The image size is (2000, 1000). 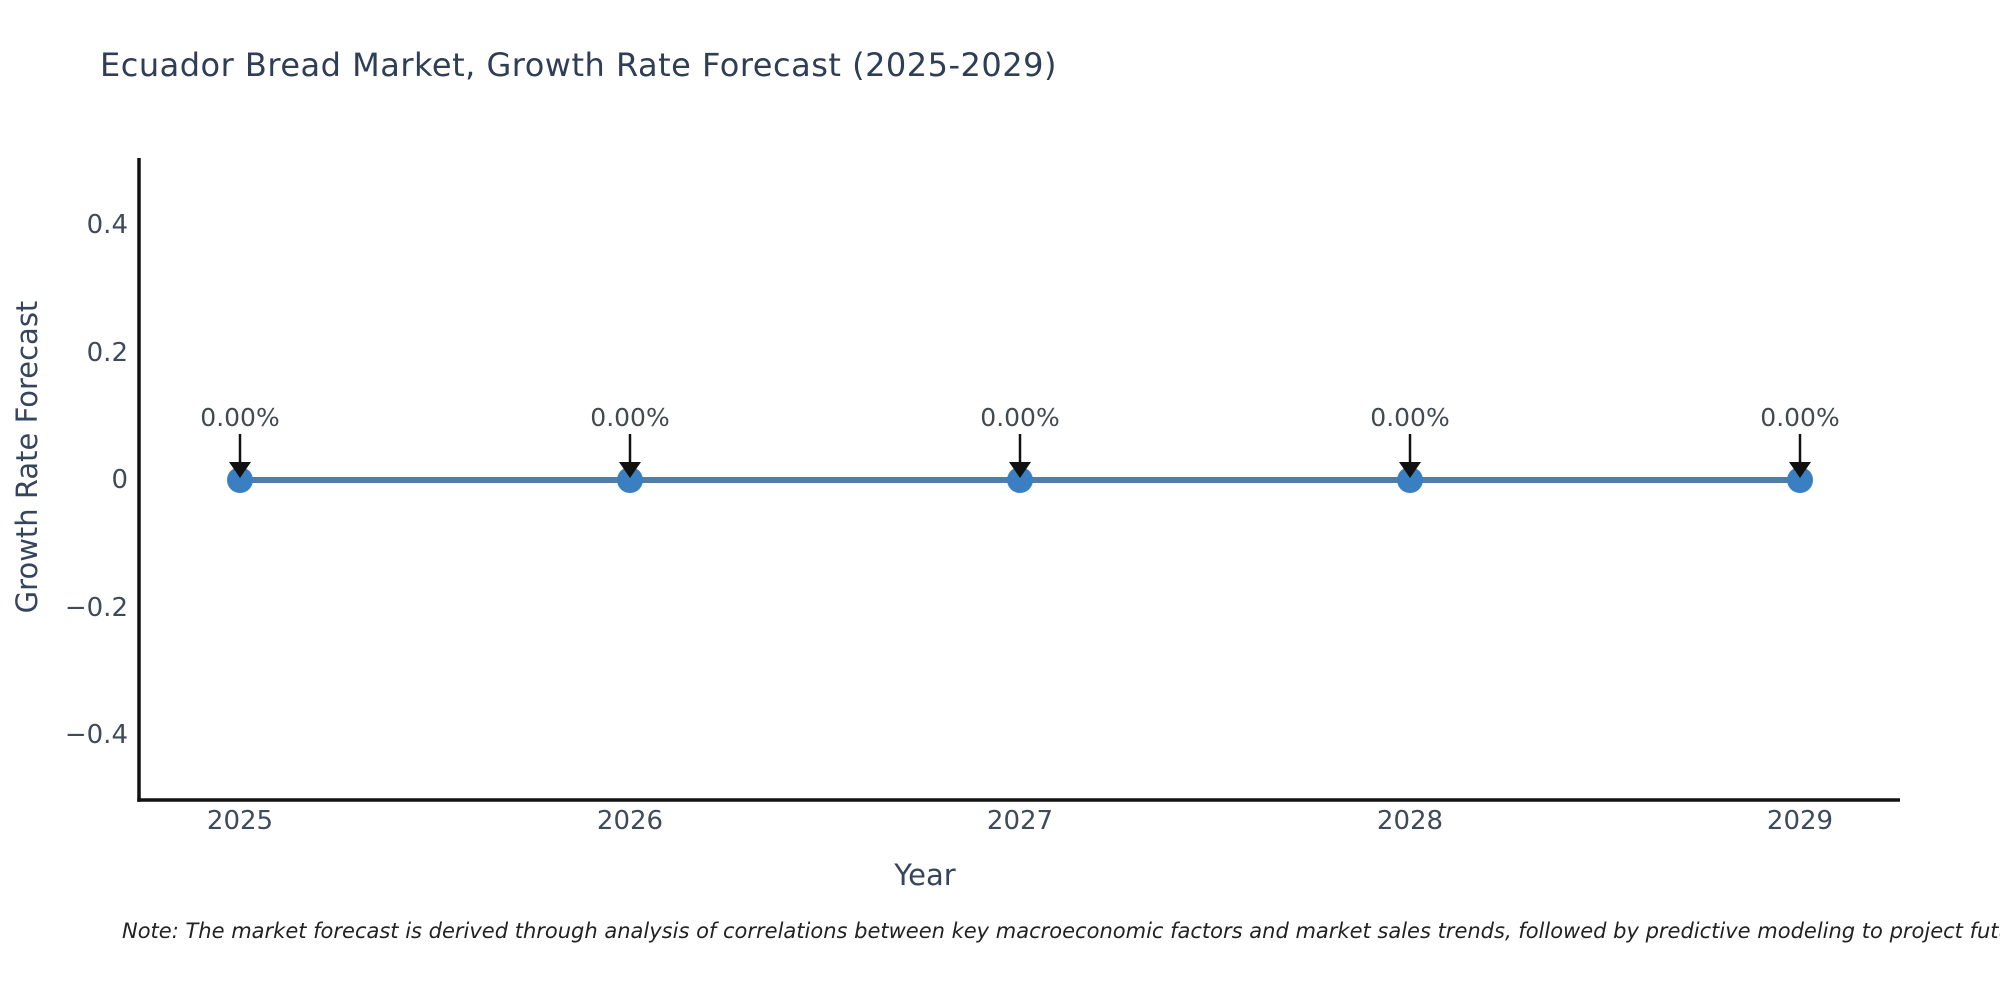 What do you see at coordinates (630, 821) in the screenshot?
I see `x-tick-label: 2026` at bounding box center [630, 821].